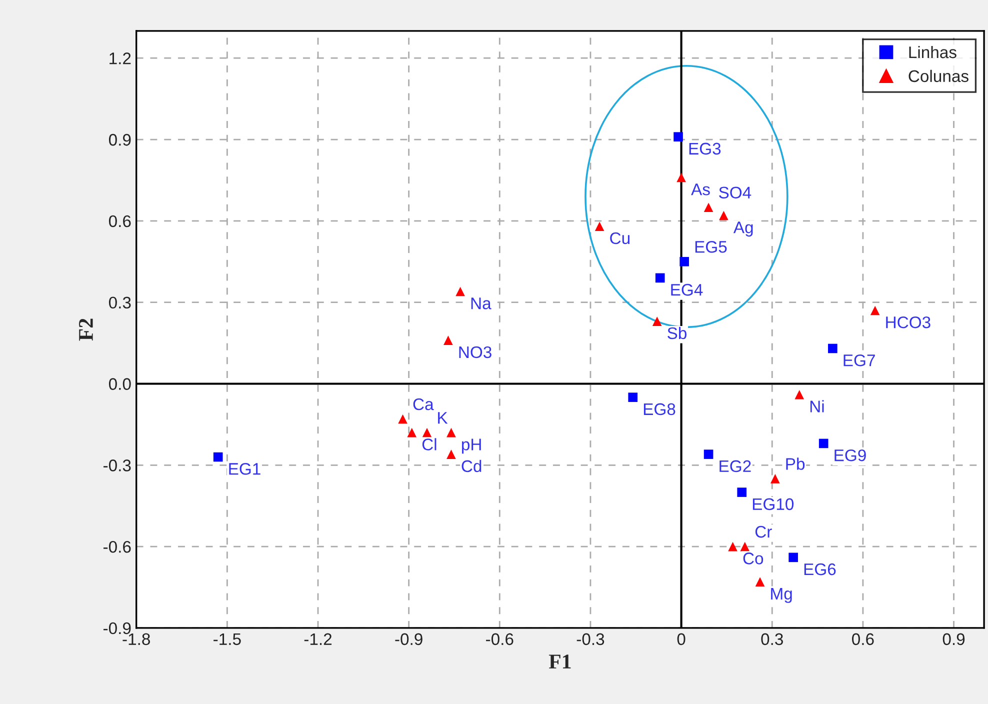 The image size is (988, 704). What do you see at coordinates (443, 418) in the screenshot?
I see `data-label: K` at bounding box center [443, 418].